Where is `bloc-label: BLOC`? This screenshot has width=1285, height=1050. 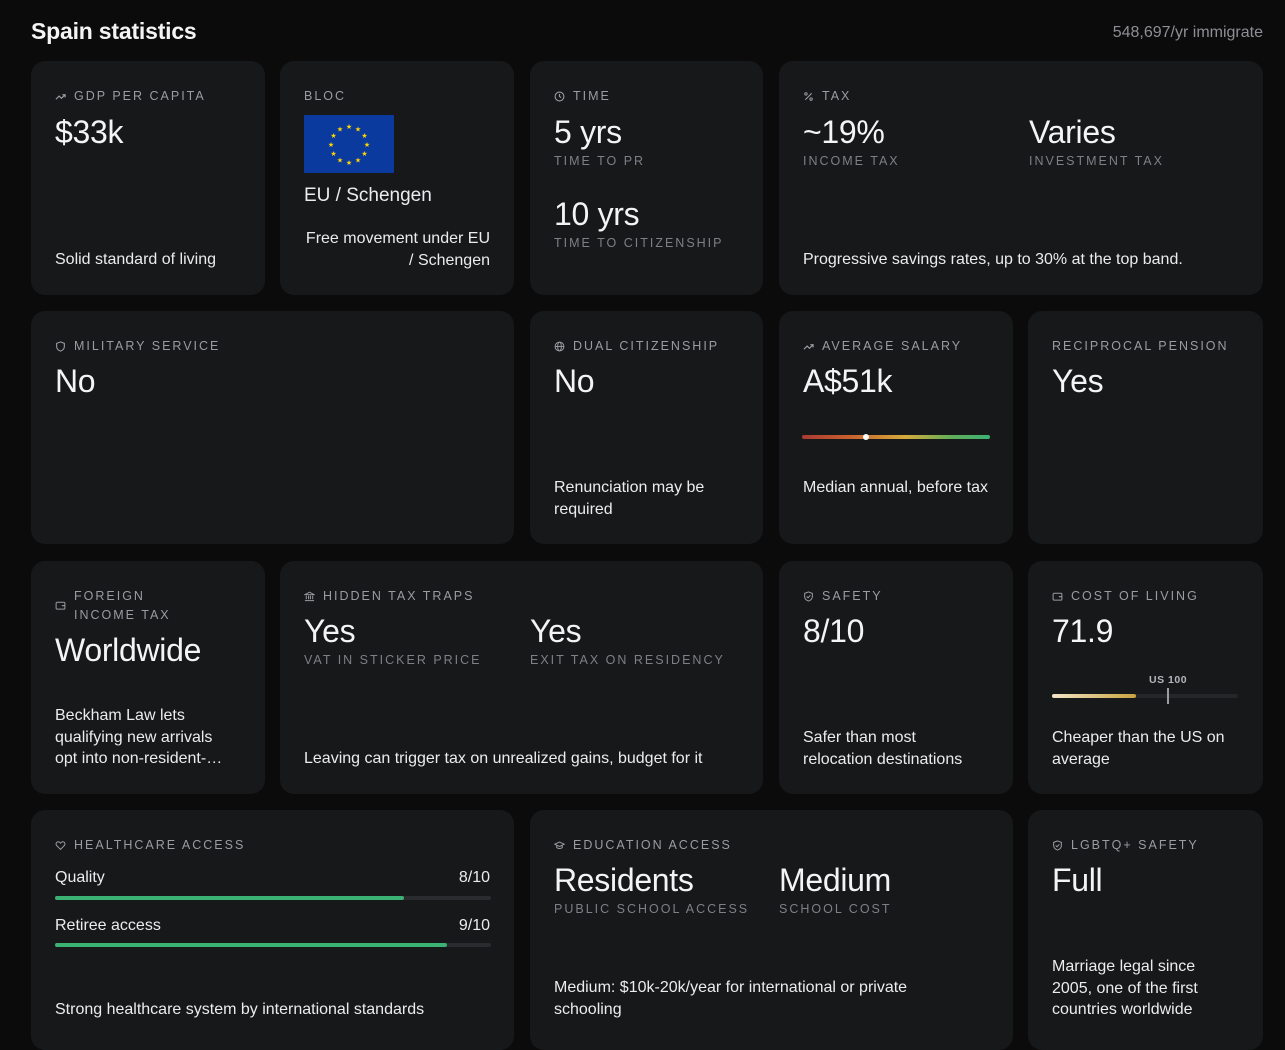
bloc-label: BLOC is located at coordinates (325, 96).